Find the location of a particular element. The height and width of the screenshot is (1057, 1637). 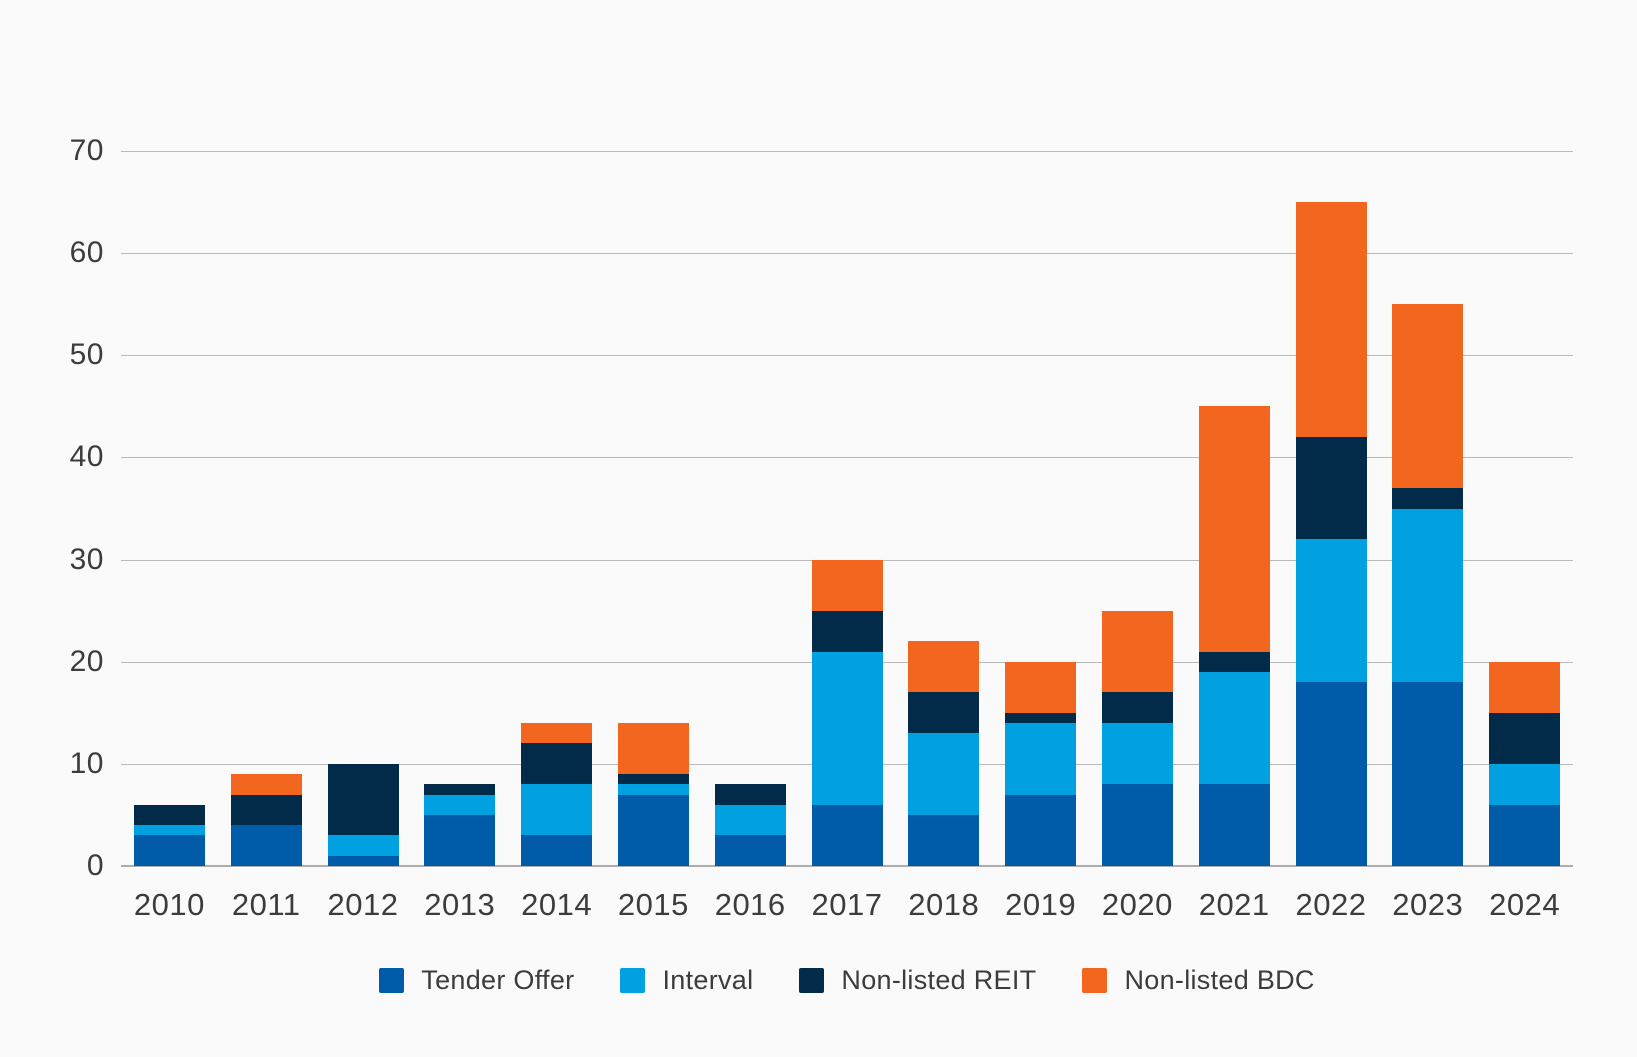

bar-stack-2024 is located at coordinates (1525, 508).